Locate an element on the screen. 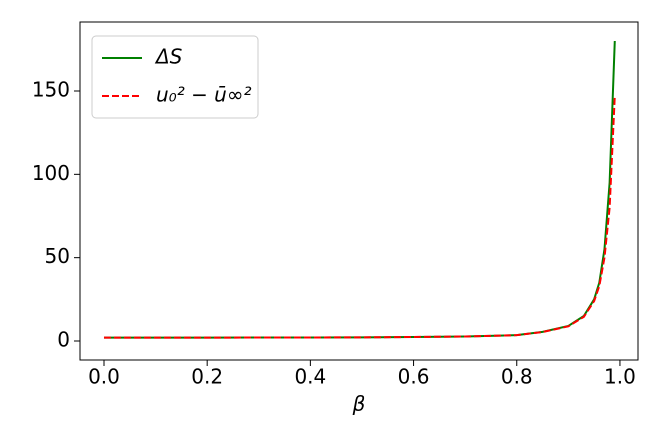  y-tick-label: 100 is located at coordinates (51, 173).